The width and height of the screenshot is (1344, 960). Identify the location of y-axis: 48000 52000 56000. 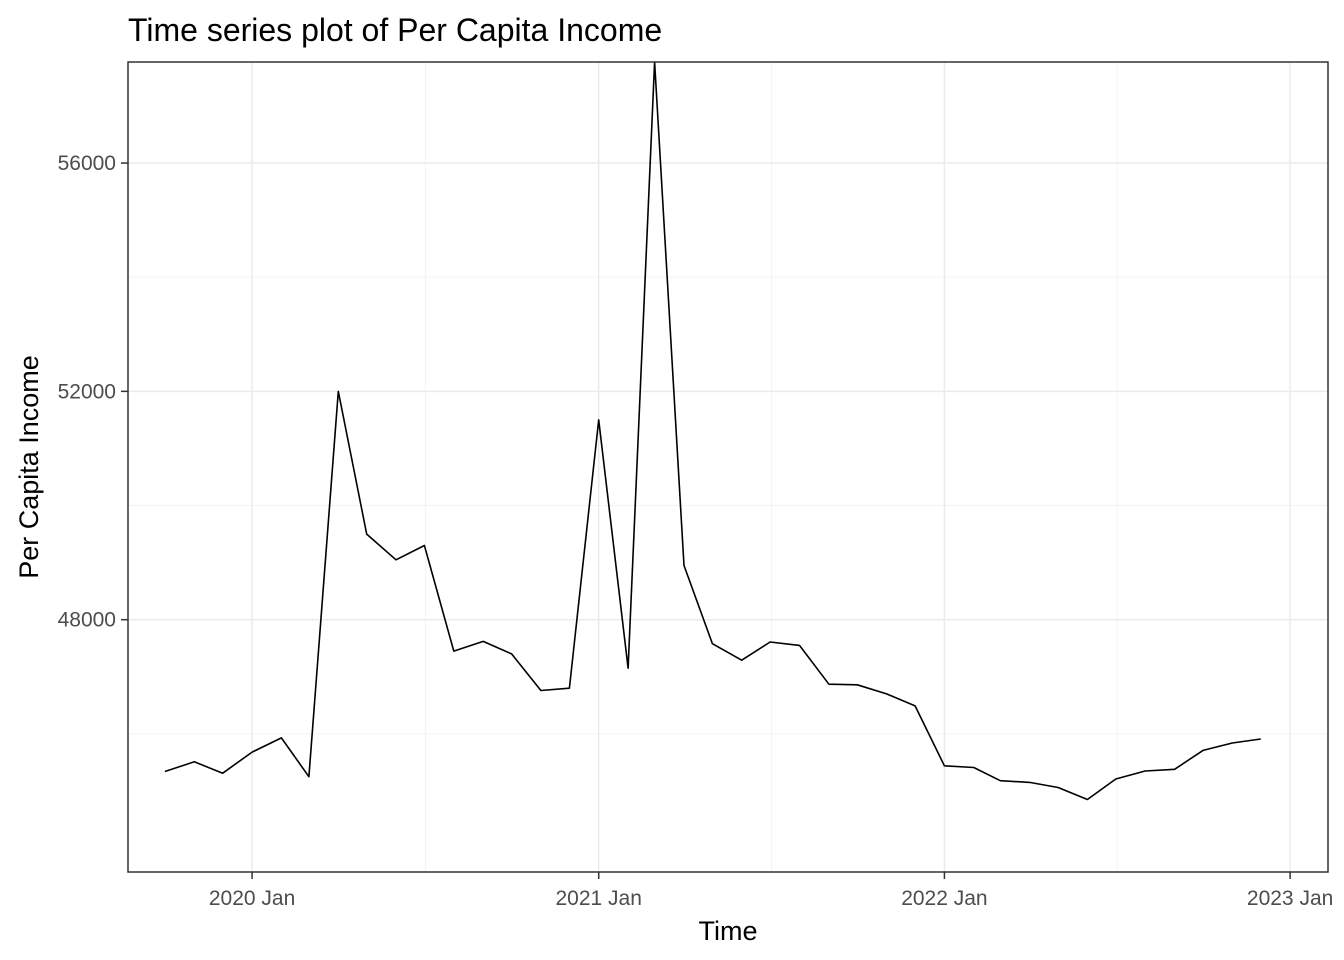
(93, 392).